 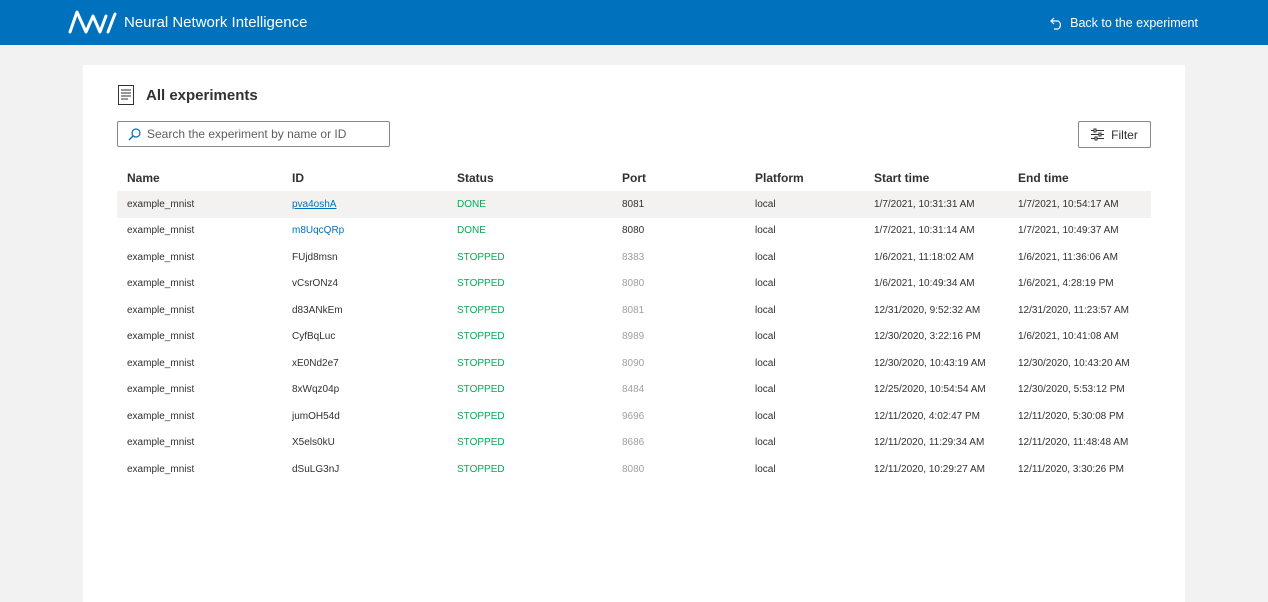 What do you see at coordinates (471, 231) in the screenshot?
I see `status-badge: DONE` at bounding box center [471, 231].